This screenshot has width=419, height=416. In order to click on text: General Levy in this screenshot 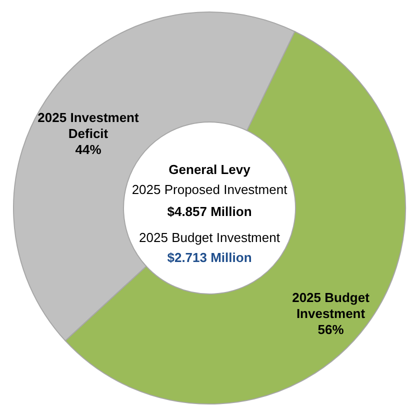, I will do `click(210, 169)`.